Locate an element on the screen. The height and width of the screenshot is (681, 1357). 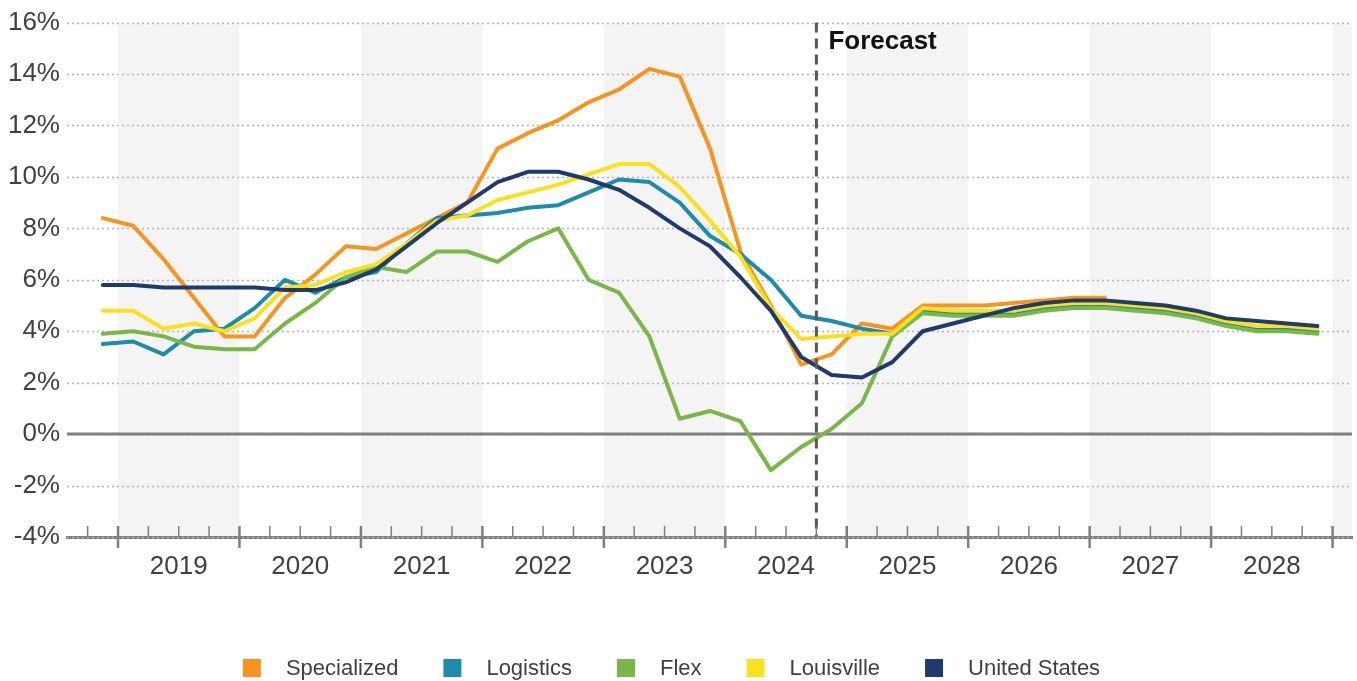
x-tick-label: 2027 is located at coordinates (1150, 564).